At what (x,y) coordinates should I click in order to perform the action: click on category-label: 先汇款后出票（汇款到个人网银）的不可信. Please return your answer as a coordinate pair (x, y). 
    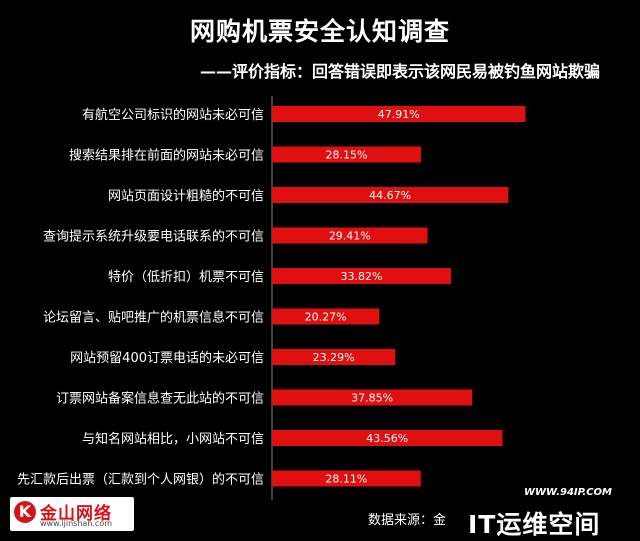
    Looking at the image, I should click on (140, 480).